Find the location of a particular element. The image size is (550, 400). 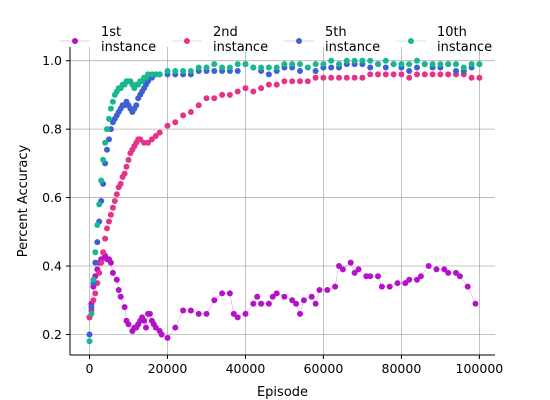

y-tick-label: 0.6 is located at coordinates (52, 197).